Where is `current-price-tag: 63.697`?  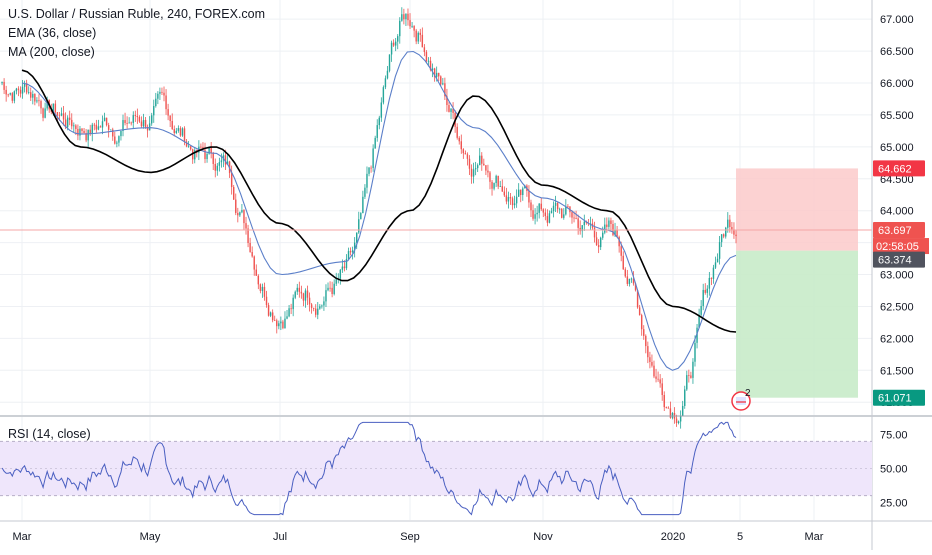 current-price-tag: 63.697 is located at coordinates (895, 231).